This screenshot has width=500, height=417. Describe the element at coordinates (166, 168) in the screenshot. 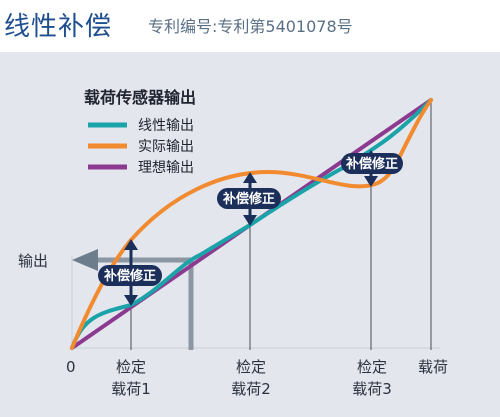

I see `legend-label-ideal: 理想输出` at that location.